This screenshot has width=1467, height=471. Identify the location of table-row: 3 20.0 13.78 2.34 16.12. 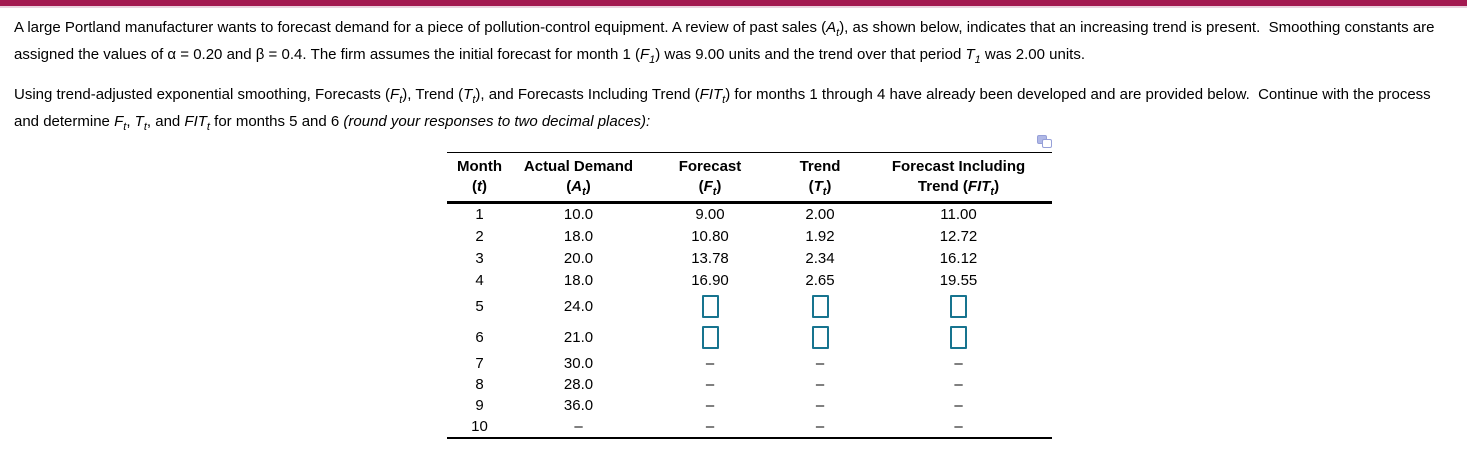
(749, 258).